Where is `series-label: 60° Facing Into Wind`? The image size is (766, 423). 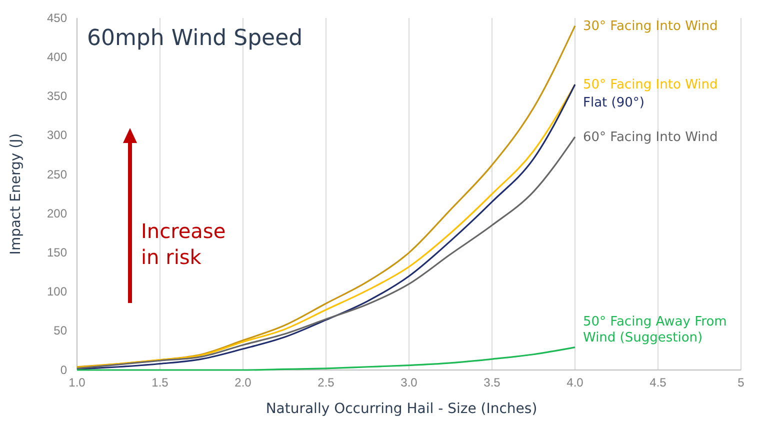 series-label: 60° Facing Into Wind is located at coordinates (650, 137).